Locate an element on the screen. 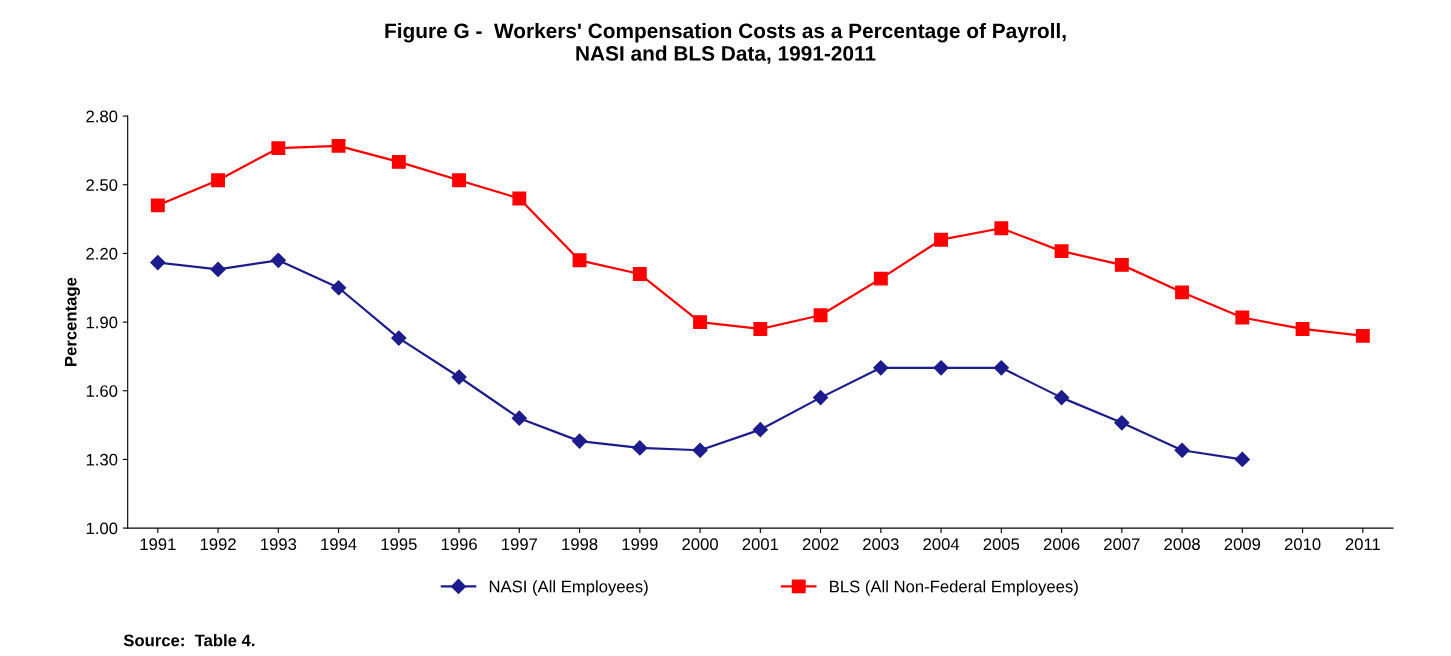 This screenshot has height=656, width=1451. x-tick-label: 1995 is located at coordinates (399, 544).